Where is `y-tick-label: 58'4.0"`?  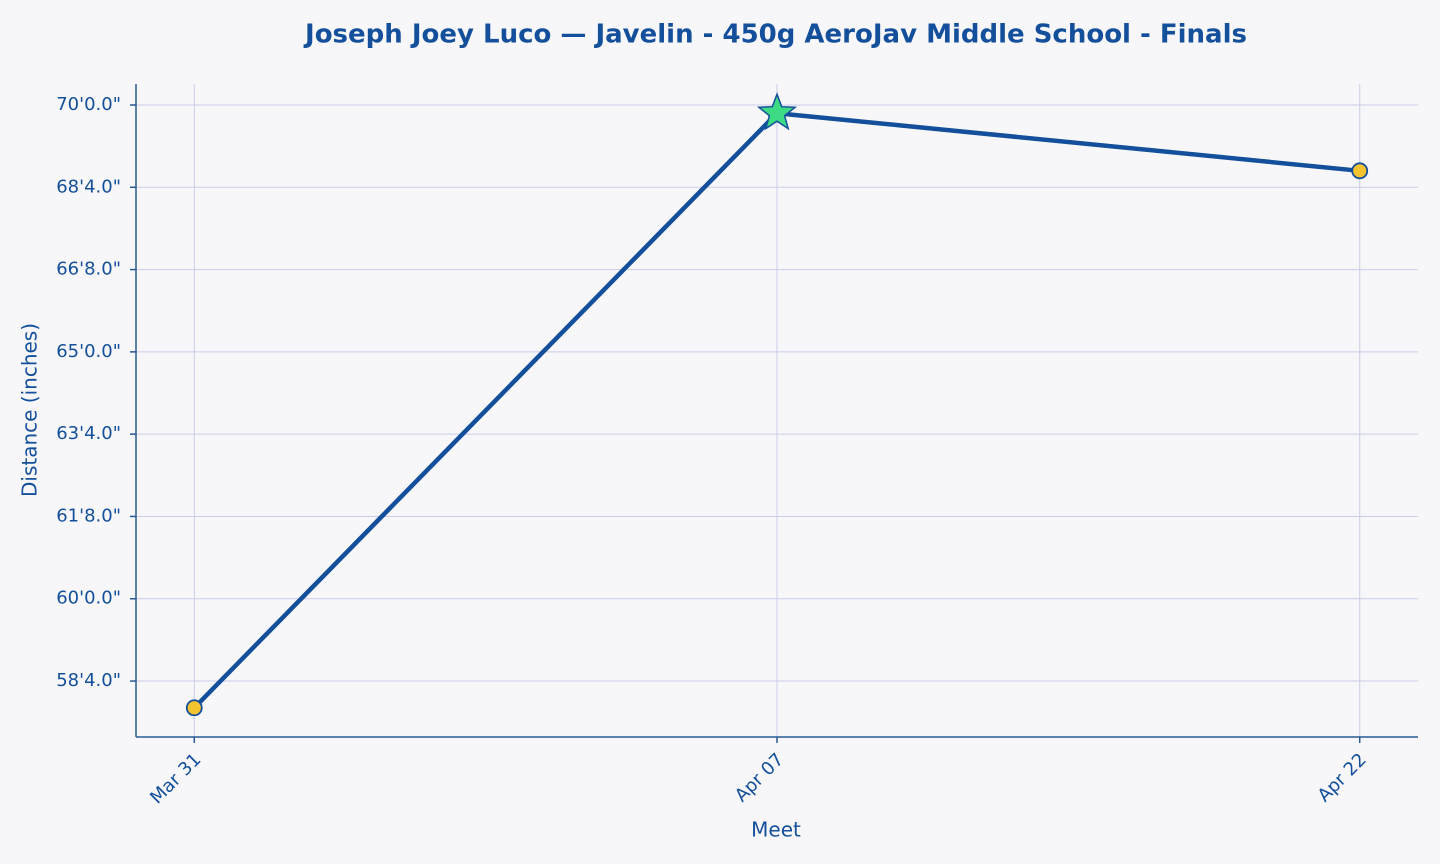 y-tick-label: 58'4.0" is located at coordinates (88, 680).